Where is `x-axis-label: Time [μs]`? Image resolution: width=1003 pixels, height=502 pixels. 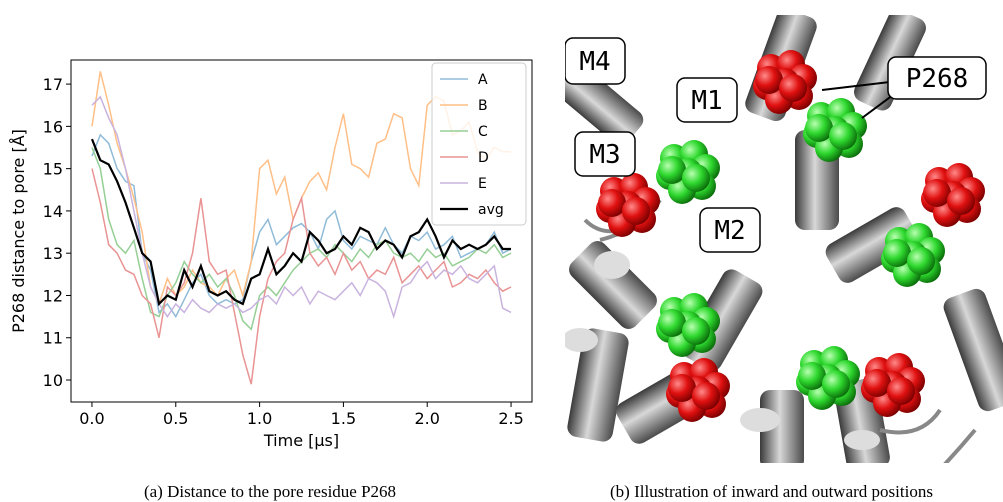
x-axis-label: Time [μs] is located at coordinates (301, 440).